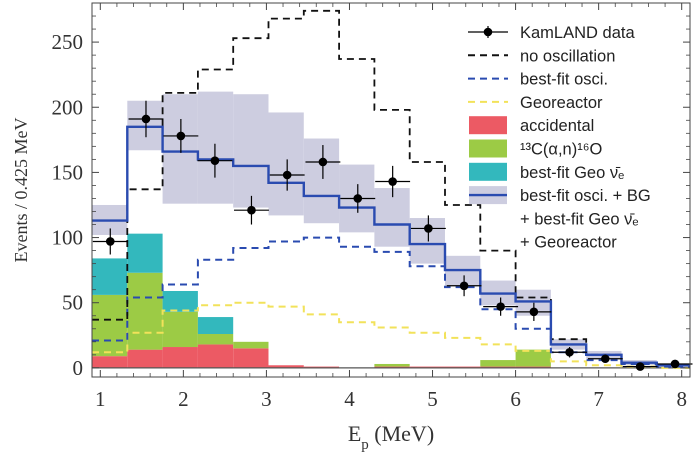 The width and height of the screenshot is (696, 453). Describe the element at coordinates (354, 433) in the screenshot. I see `x-label-main: E` at that location.